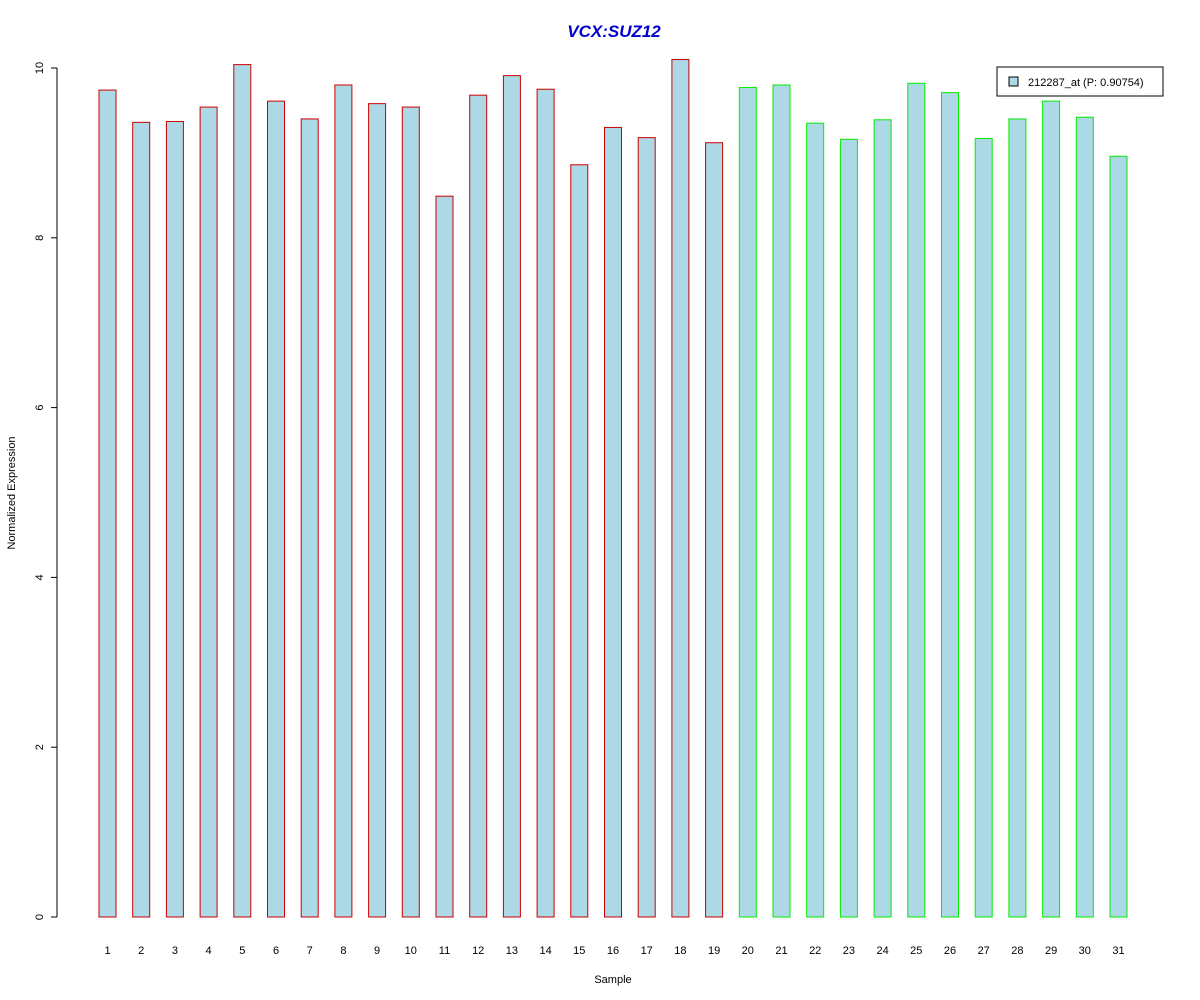 This screenshot has width=1200, height=1000. I want to click on x-axis-tick-label: 8, so click(343, 951).